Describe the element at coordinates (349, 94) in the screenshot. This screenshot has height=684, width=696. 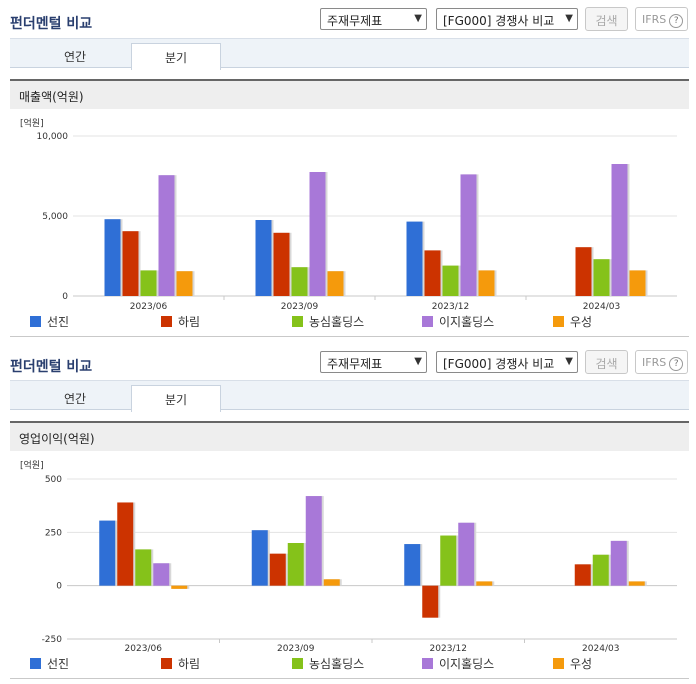
I see `chart-subhead: 매출액(억원)` at that location.